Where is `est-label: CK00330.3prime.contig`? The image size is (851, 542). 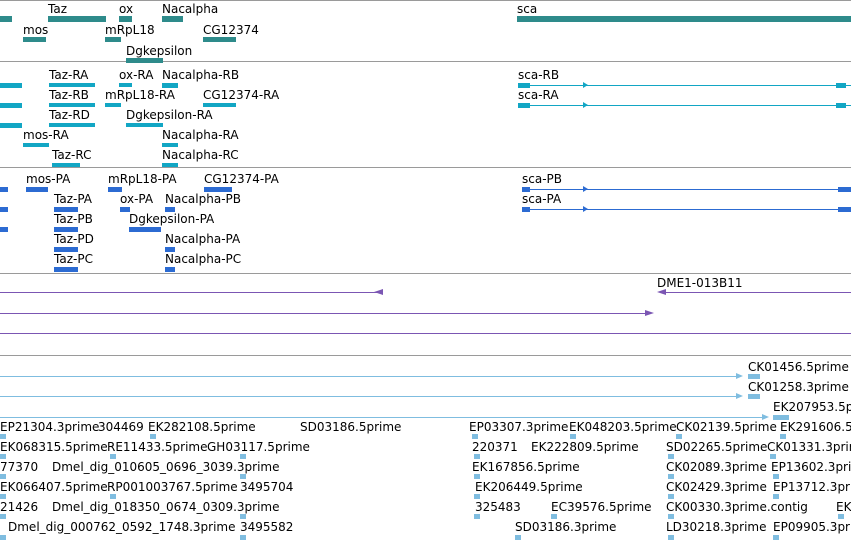
est-label: CK00330.3prime.contig is located at coordinates (737, 507).